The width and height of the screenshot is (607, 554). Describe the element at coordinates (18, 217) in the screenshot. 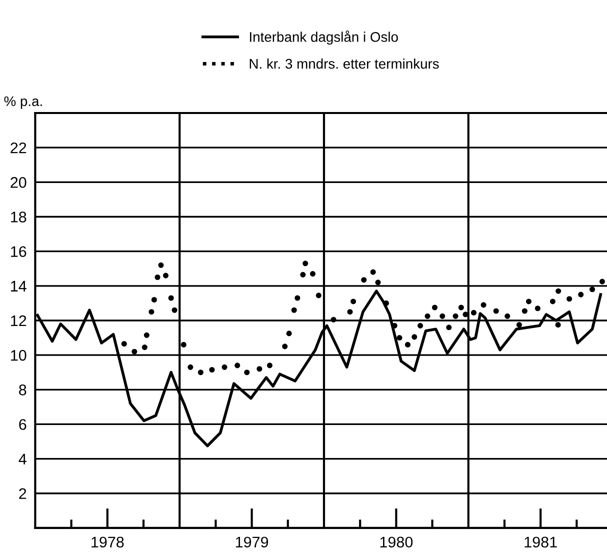

I see `y-tick-label: 18` at that location.